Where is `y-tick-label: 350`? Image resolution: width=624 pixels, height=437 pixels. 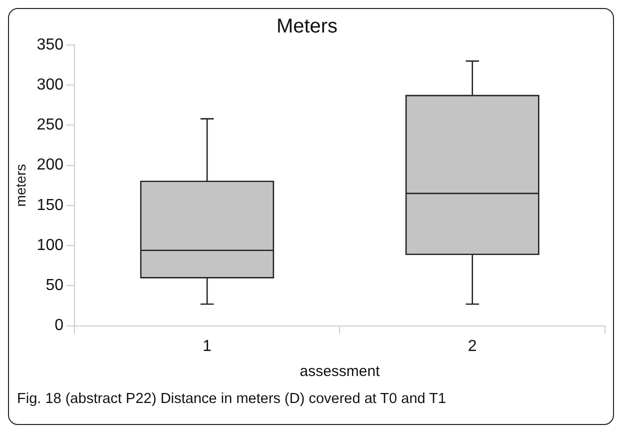 y-tick-label: 350 is located at coordinates (50, 45).